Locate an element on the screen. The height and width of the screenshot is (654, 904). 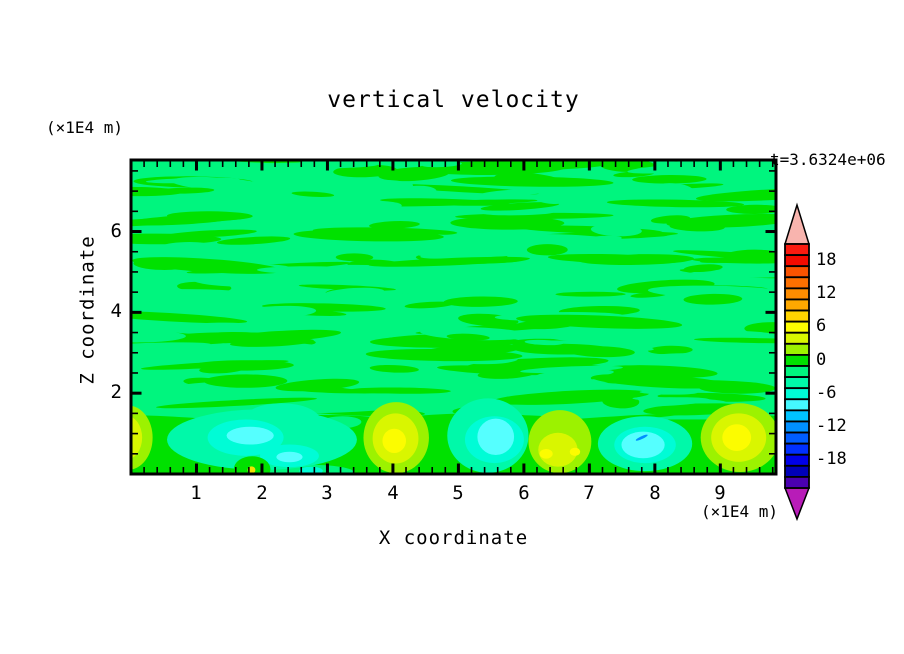
x-axis-unit-label: (×1E4 m) is located at coordinates (739, 511).